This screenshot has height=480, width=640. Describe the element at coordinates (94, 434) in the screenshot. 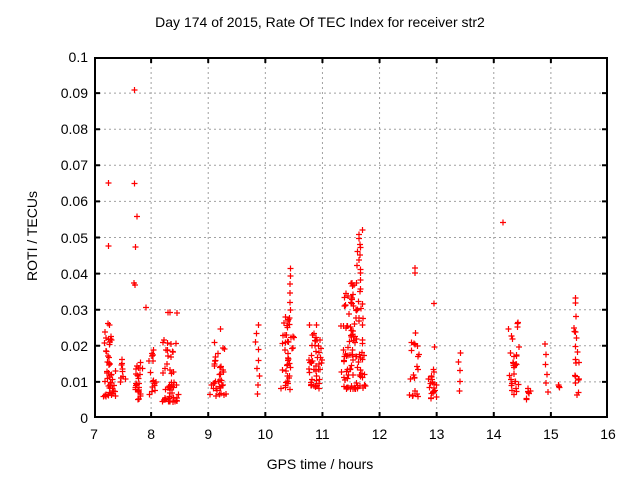

I see `x-tick-label: 7` at that location.